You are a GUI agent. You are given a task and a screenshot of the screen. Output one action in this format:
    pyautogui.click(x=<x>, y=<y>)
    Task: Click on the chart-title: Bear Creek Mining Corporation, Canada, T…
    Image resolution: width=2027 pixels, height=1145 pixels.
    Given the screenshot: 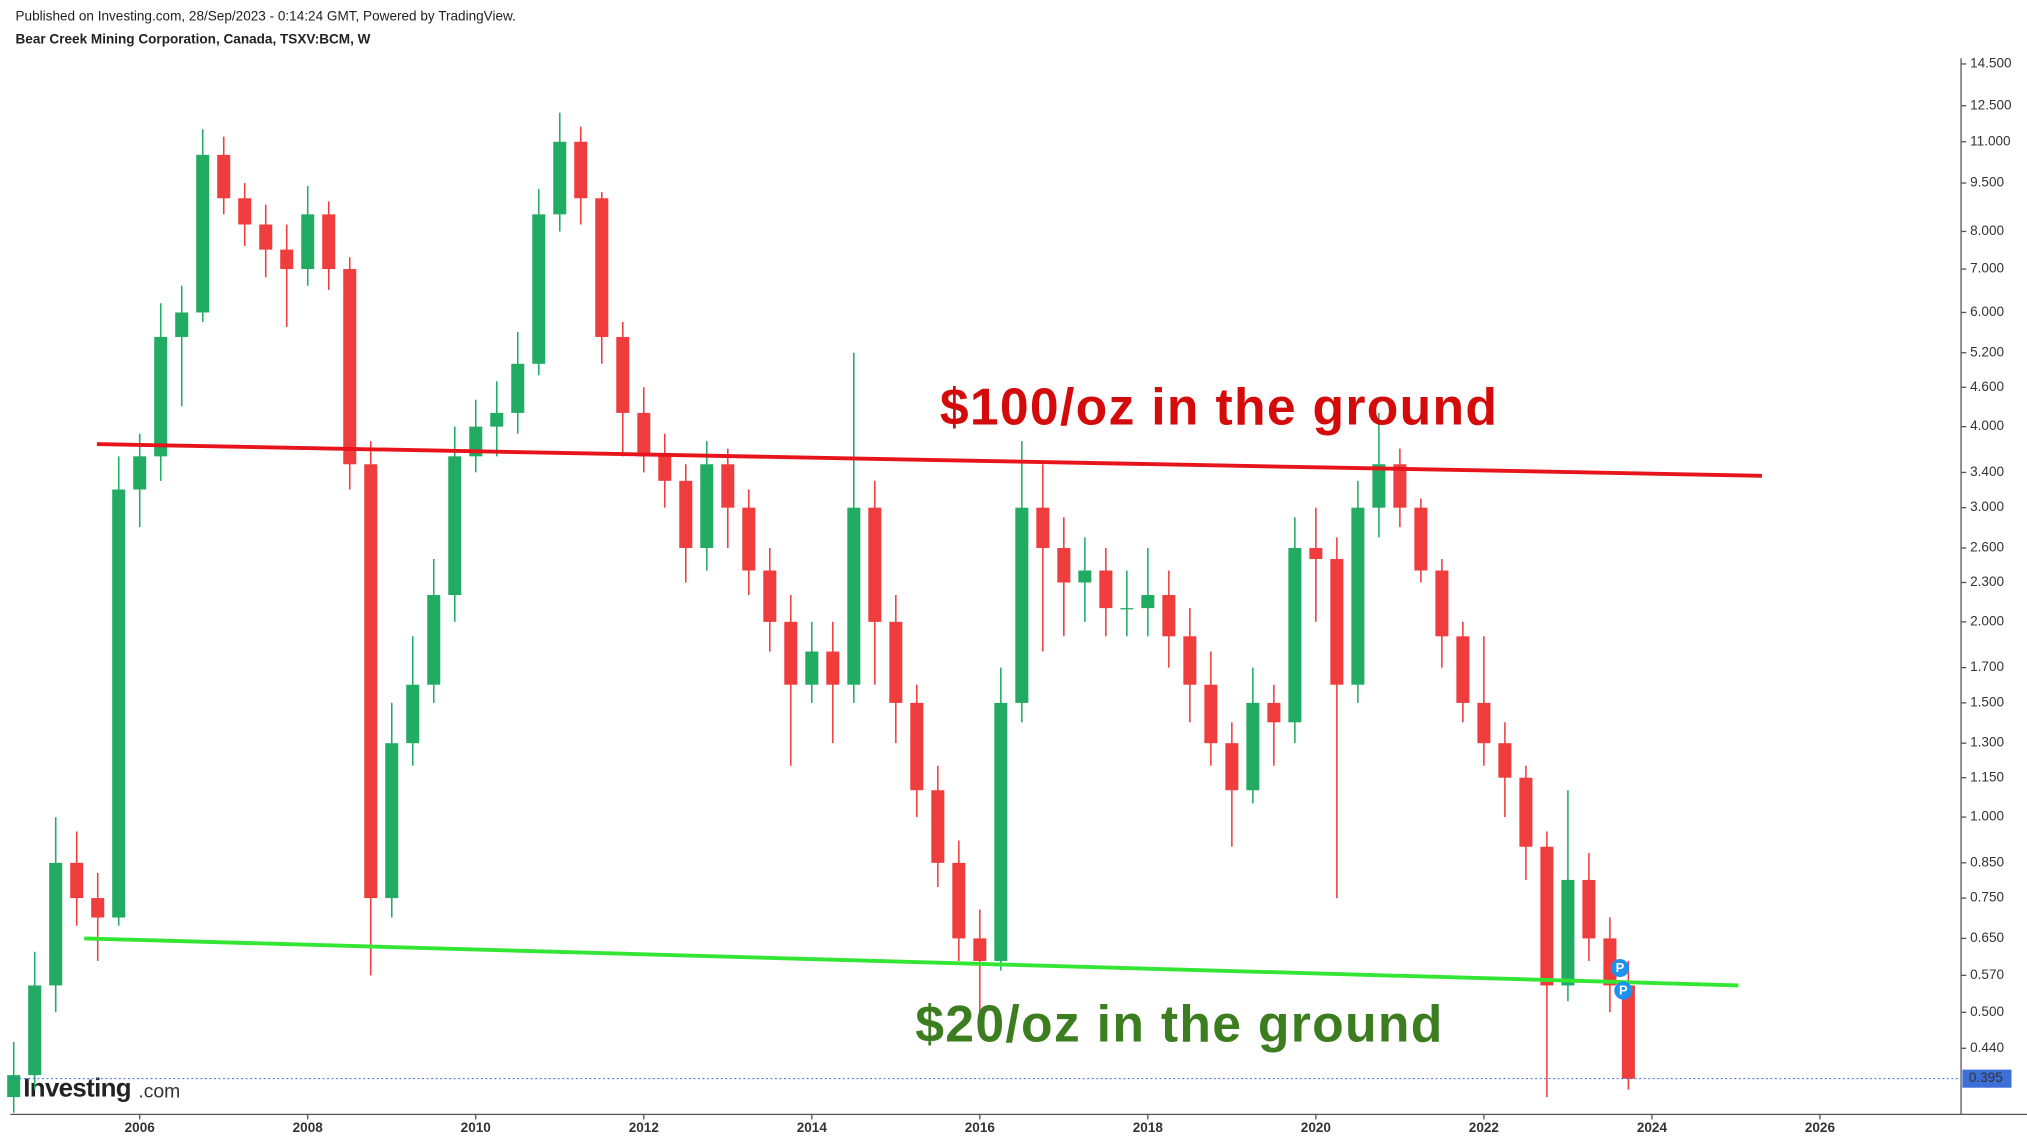 What is the action you would take?
    pyautogui.click(x=193, y=39)
    